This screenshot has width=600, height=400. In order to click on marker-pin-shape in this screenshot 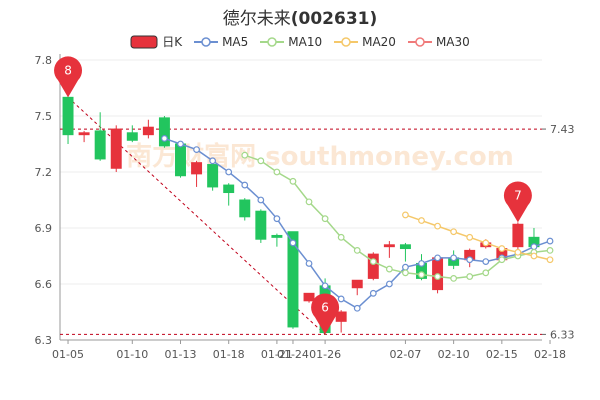, I will do `click(325, 314)`.